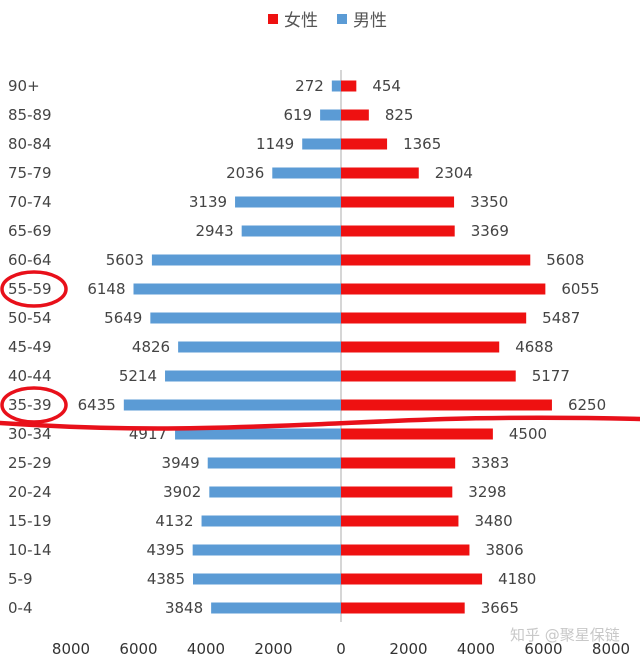 Image resolution: width=640 pixels, height=666 pixels. I want to click on female-data-label: 2304, so click(454, 173).